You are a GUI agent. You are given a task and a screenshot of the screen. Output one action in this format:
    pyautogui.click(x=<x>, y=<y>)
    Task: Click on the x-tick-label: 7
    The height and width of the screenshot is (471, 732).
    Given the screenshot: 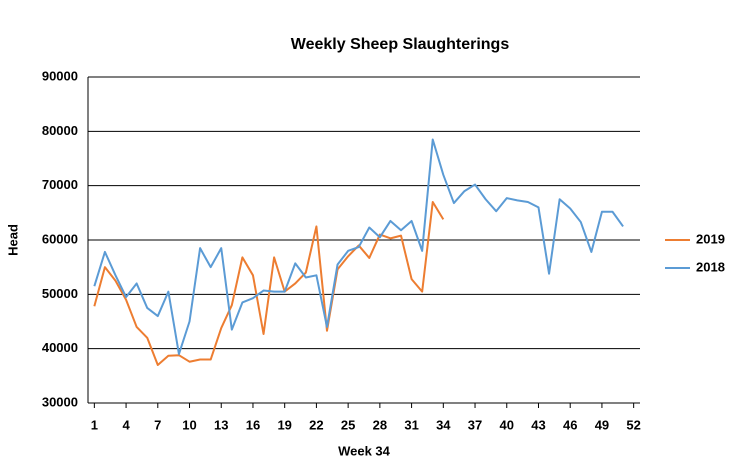 What is the action you would take?
    pyautogui.click(x=157, y=424)
    